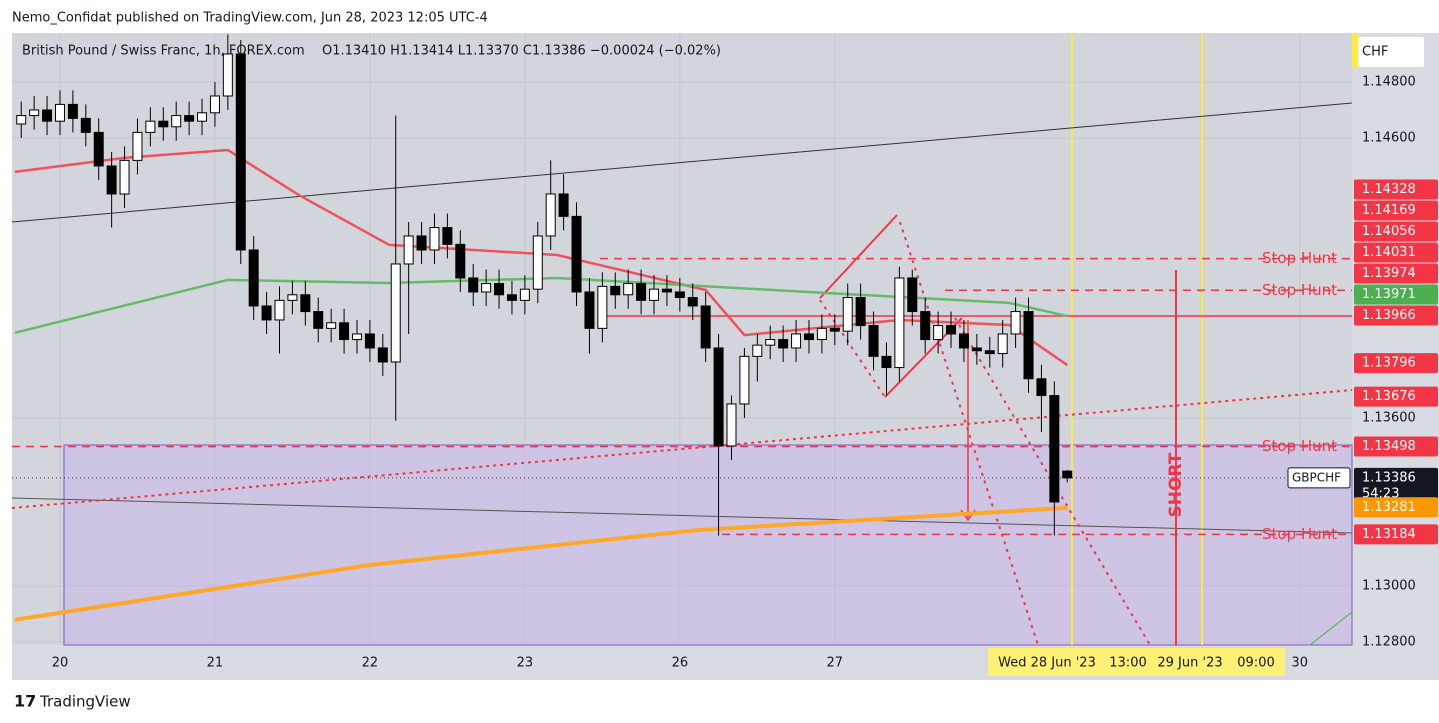 This screenshot has height=723, width=1439. What do you see at coordinates (1389, 273) in the screenshot?
I see `price-label: 1.13974` at bounding box center [1389, 273].